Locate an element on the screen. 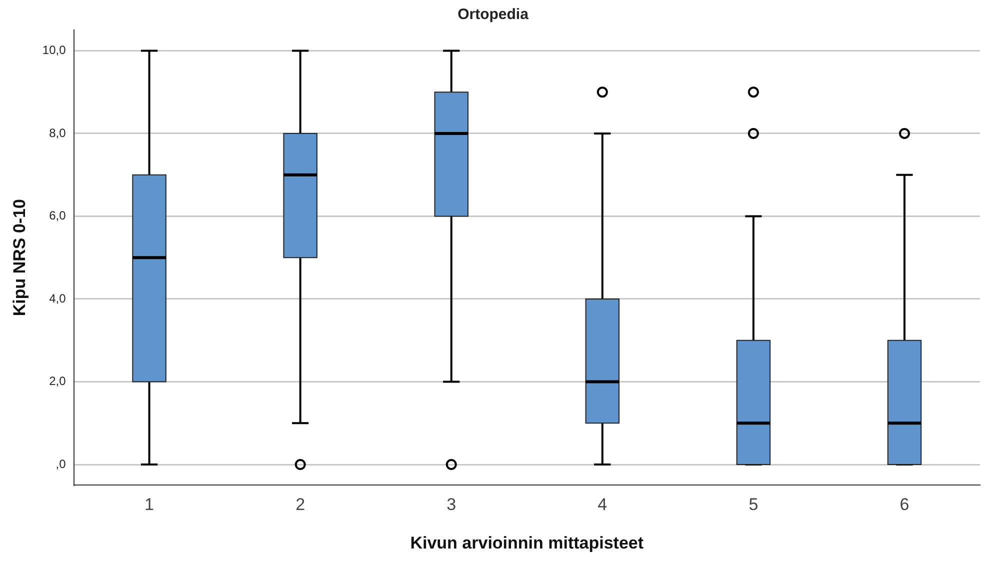 The height and width of the screenshot is (562, 984). x-axis-title: Kivun arvioinnin mittapisteet is located at coordinates (527, 542).